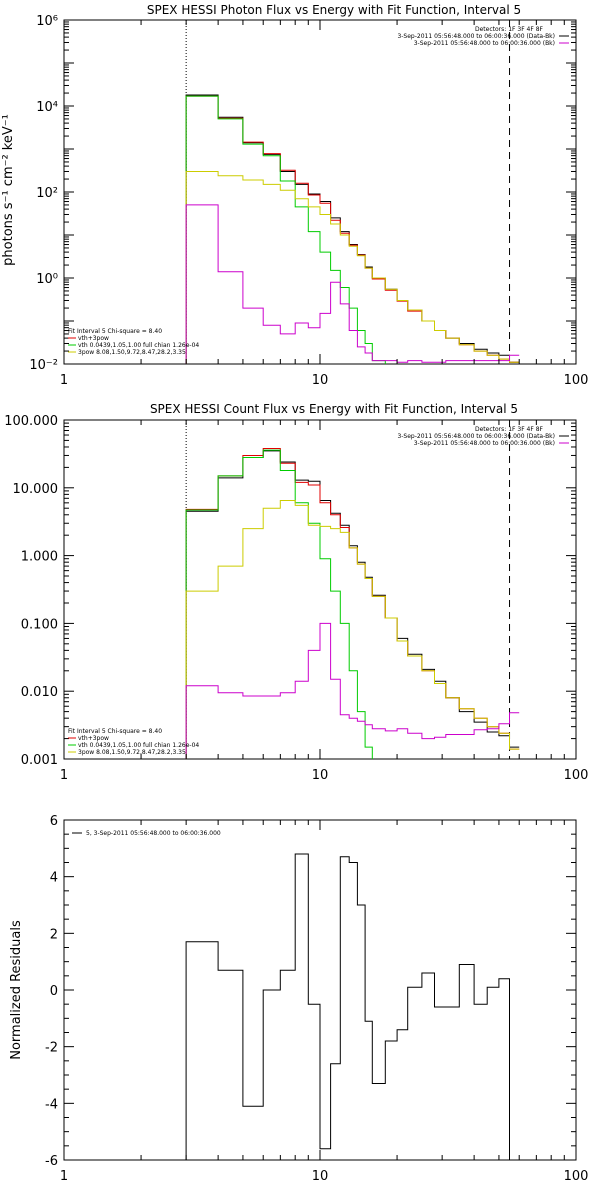 The height and width of the screenshot is (1200, 600). I want to click on panel3-series-group, so click(347, 1006).